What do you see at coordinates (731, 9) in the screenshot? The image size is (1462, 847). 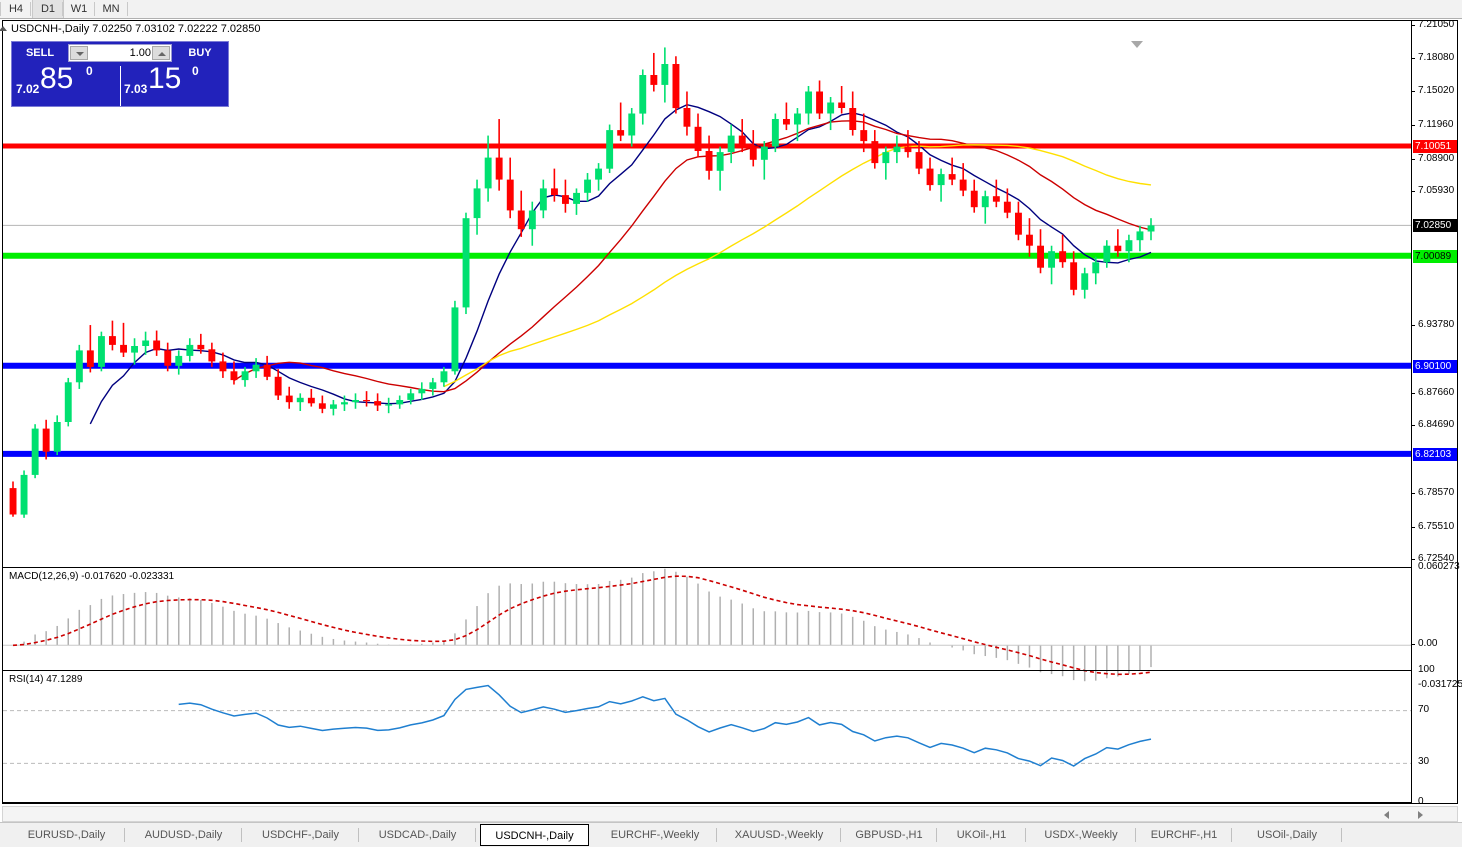 I see `timeframe-toolbar: H4 D1 W1 MN` at bounding box center [731, 9].